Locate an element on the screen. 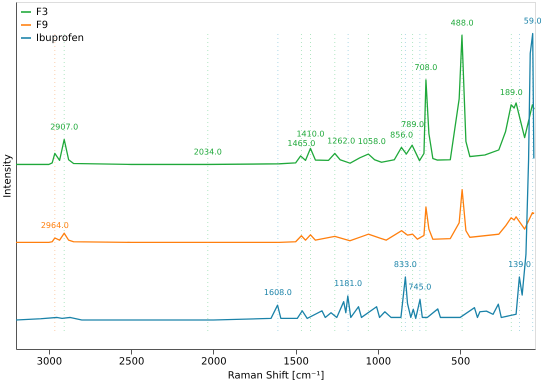 This screenshot has height=384, width=550. legend-label: Ibuprofen is located at coordinates (60, 38).